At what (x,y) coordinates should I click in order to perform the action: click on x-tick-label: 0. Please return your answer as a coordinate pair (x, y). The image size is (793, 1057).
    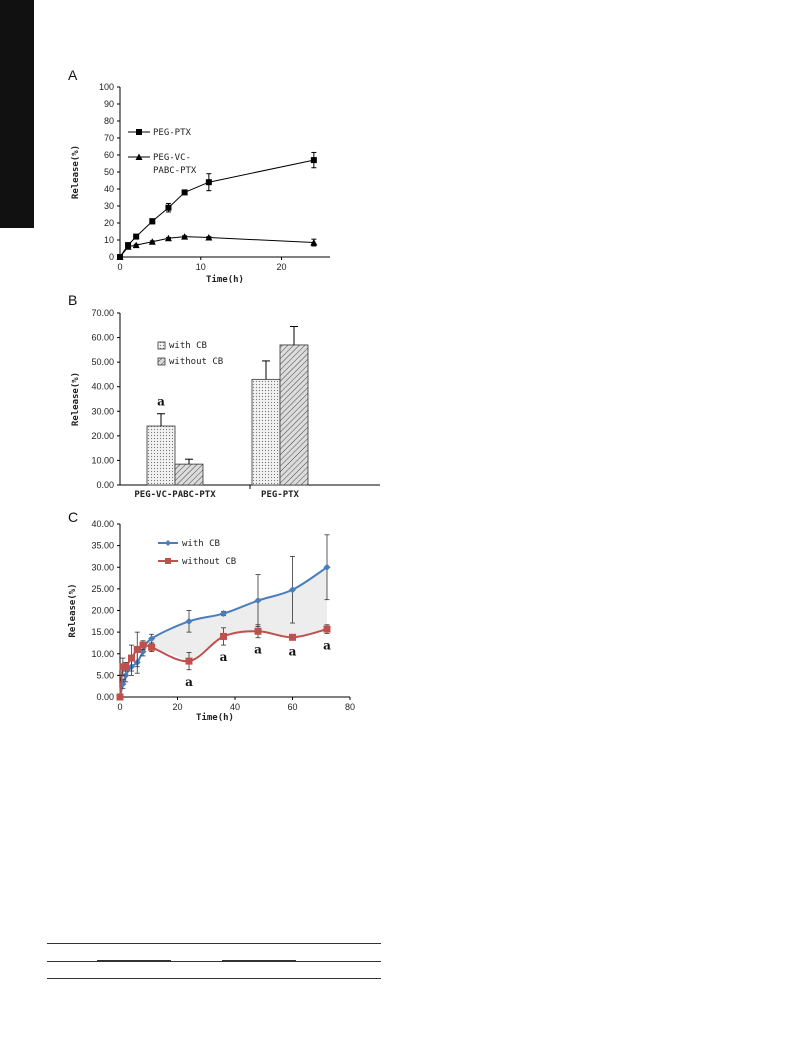
    Looking at the image, I should click on (119, 707).